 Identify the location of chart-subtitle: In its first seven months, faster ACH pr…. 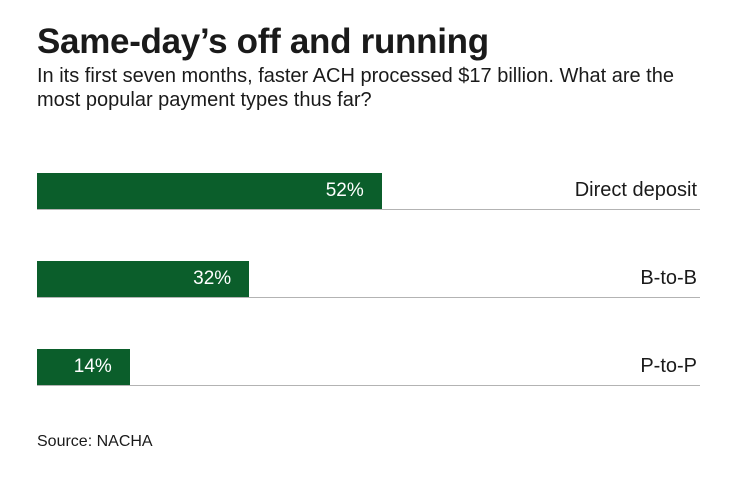
(355, 88).